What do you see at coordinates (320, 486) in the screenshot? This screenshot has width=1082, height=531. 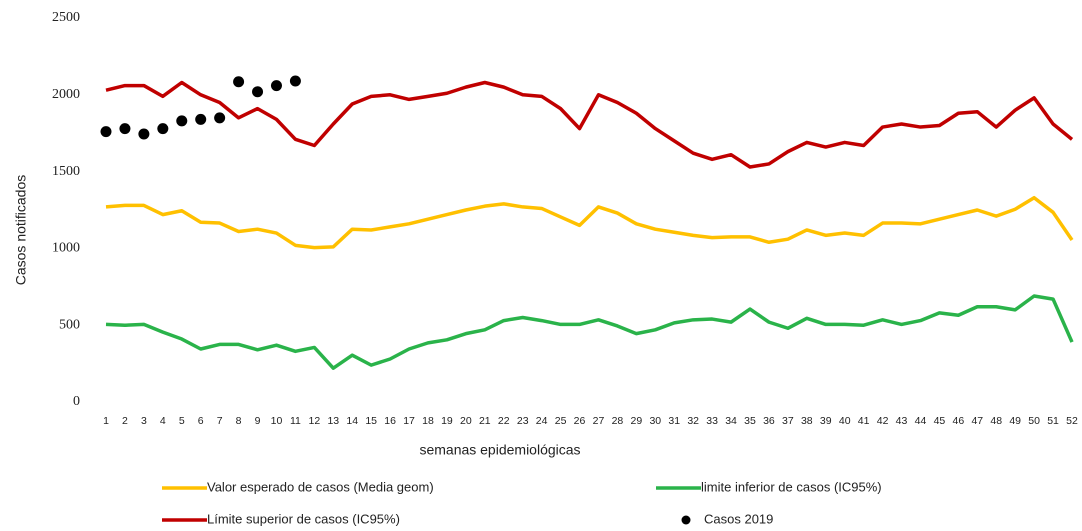 I see `legend-label: Valor esperado de casos (Media geom)` at bounding box center [320, 486].